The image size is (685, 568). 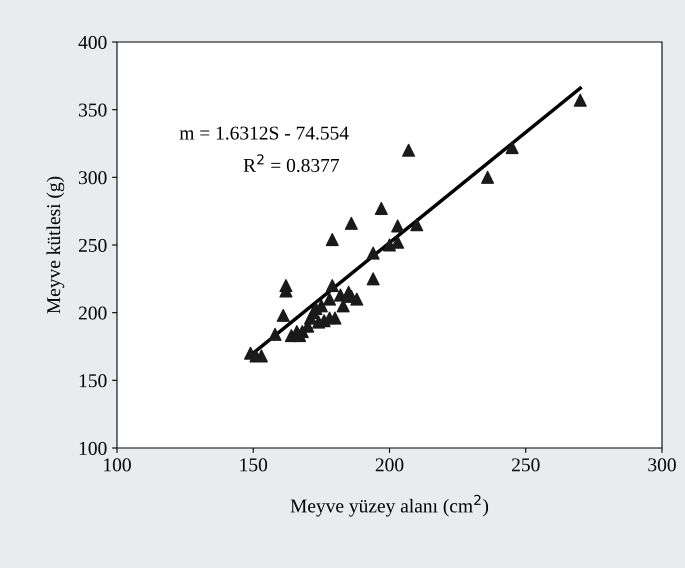 I want to click on y-tick-label: 100, so click(x=93, y=448).